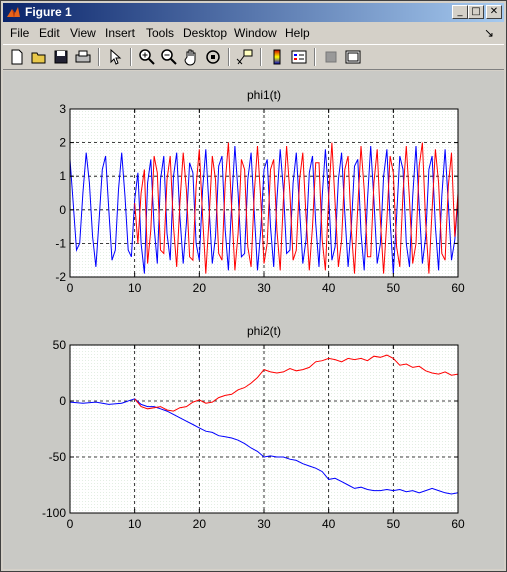 This screenshot has height=572, width=507. Describe the element at coordinates (60, 277) in the screenshot. I see `y-tick-label: -2` at that location.